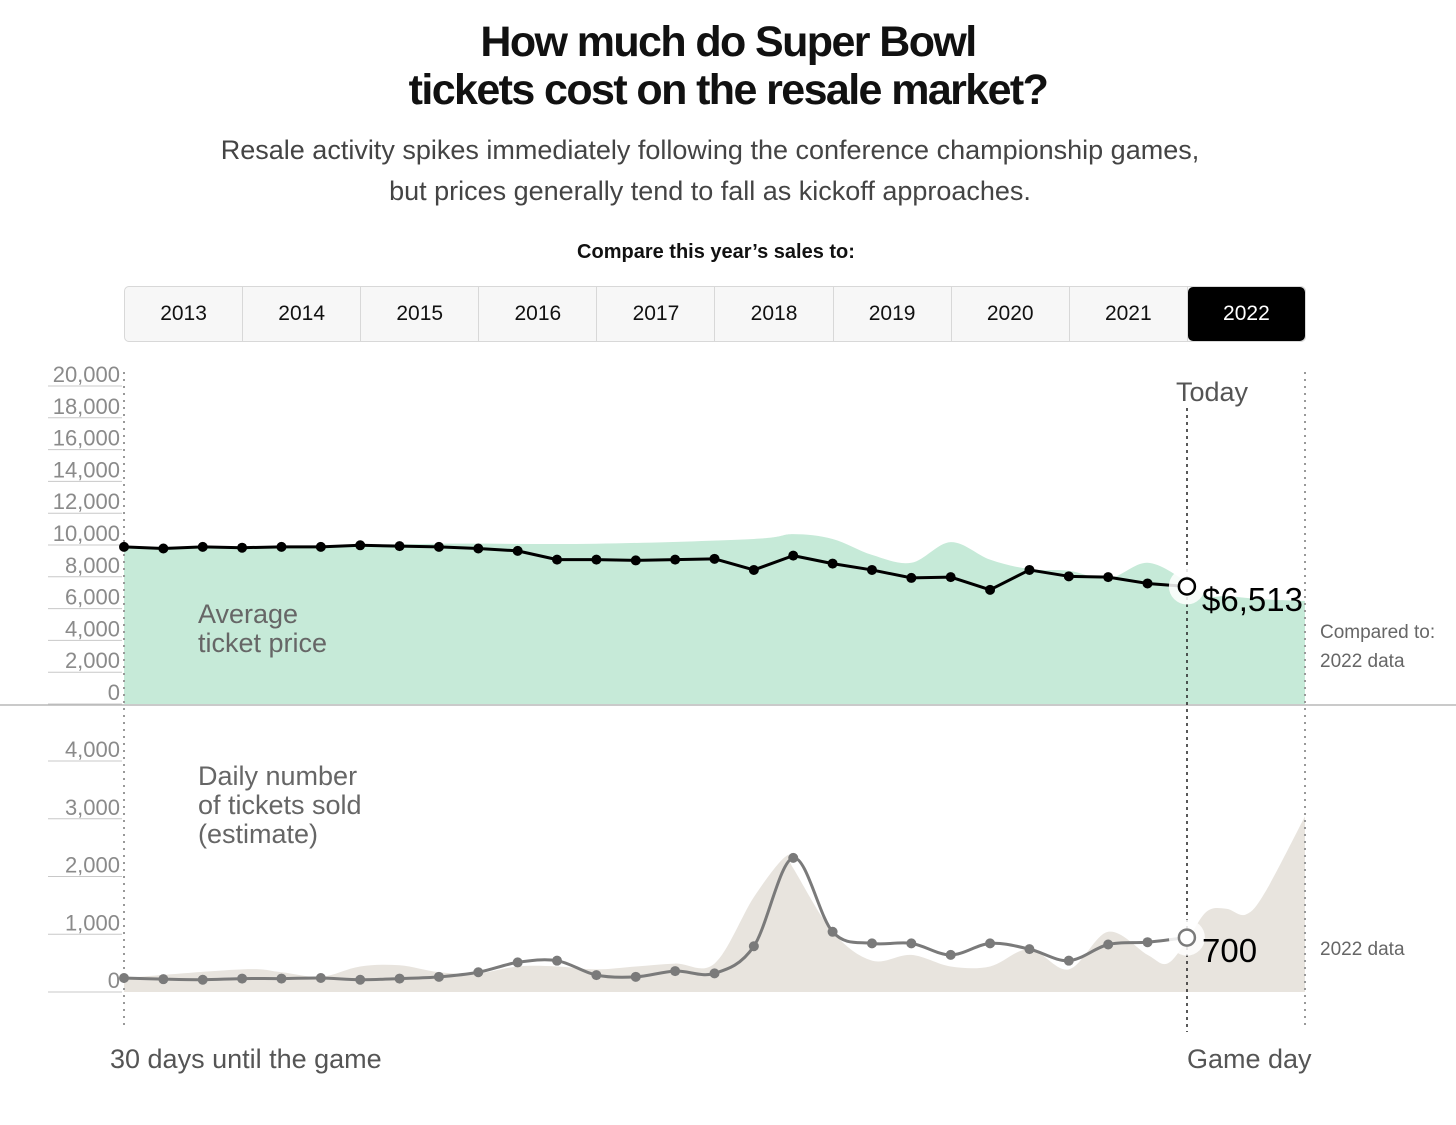 The image size is (1456, 1125). I want to click on year-tab-2017: 2017, so click(656, 314).